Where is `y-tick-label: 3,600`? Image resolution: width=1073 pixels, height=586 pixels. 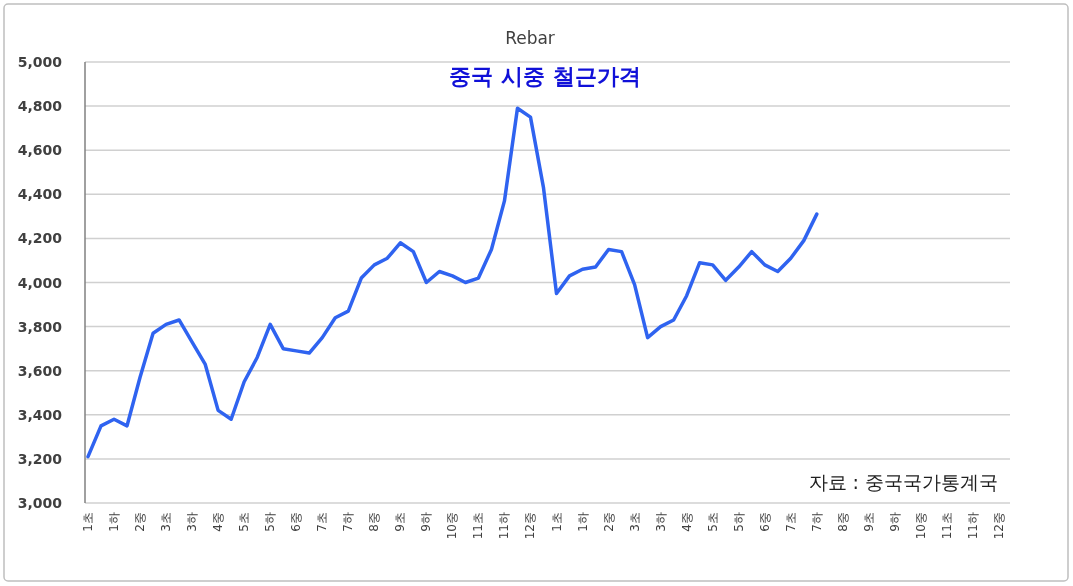
y-tick-label: 3,600 is located at coordinates (40, 370).